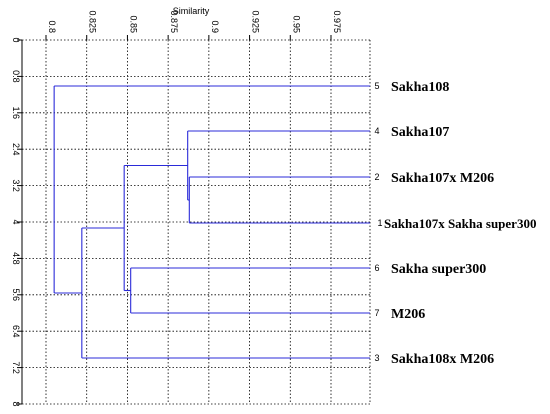  I want to click on y-tick-label: 4.8, so click(16, 258).